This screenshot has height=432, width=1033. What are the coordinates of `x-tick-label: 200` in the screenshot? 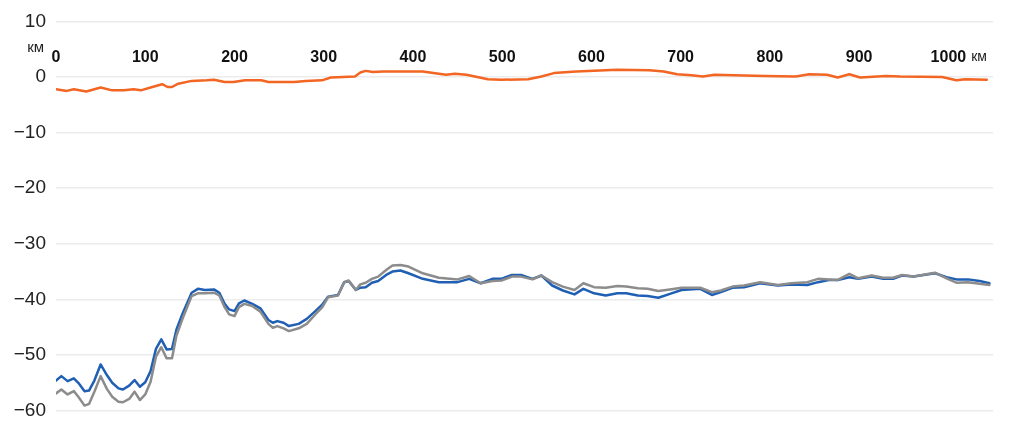 It's located at (234, 57).